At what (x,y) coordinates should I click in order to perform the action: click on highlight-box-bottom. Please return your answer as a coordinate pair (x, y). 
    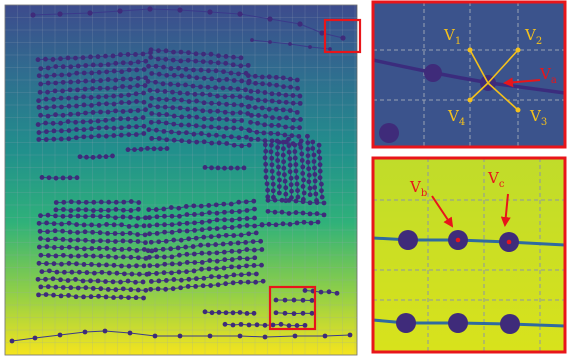
    Looking at the image, I should click on (292, 308).